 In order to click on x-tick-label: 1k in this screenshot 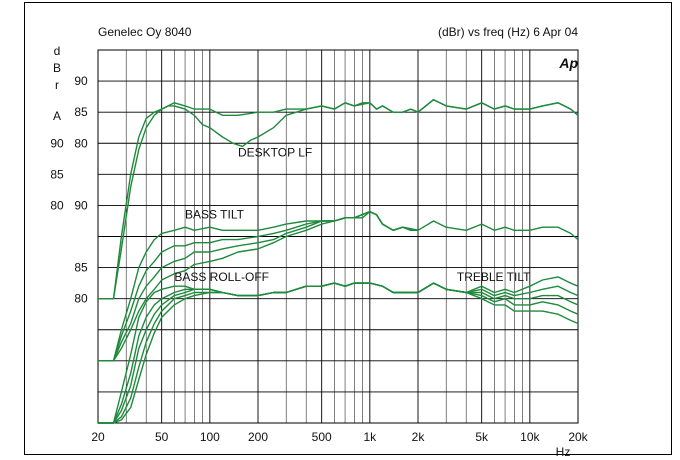, I will do `click(370, 437)`.